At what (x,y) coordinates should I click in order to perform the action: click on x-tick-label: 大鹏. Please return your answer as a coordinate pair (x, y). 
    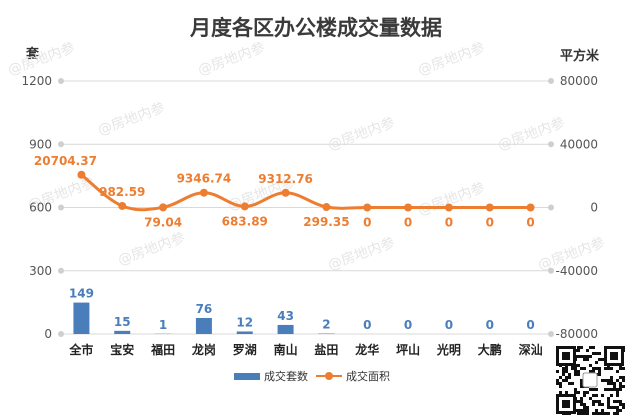
    Looking at the image, I should click on (490, 349).